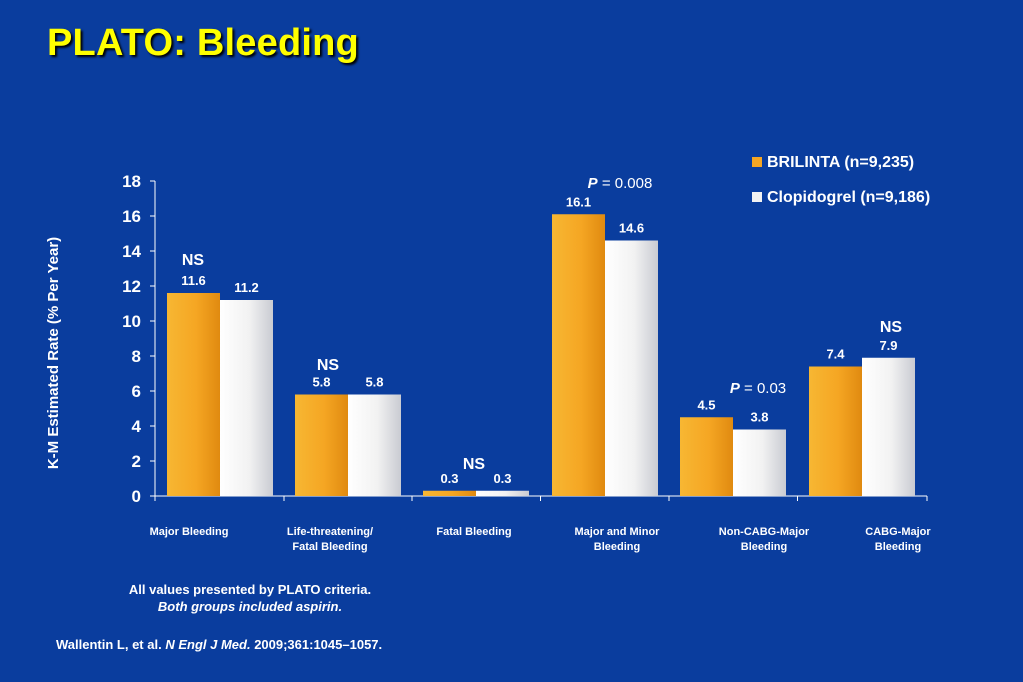 The width and height of the screenshot is (1023, 682). Describe the element at coordinates (618, 532) in the screenshot. I see `category-label: Major and Minor` at that location.